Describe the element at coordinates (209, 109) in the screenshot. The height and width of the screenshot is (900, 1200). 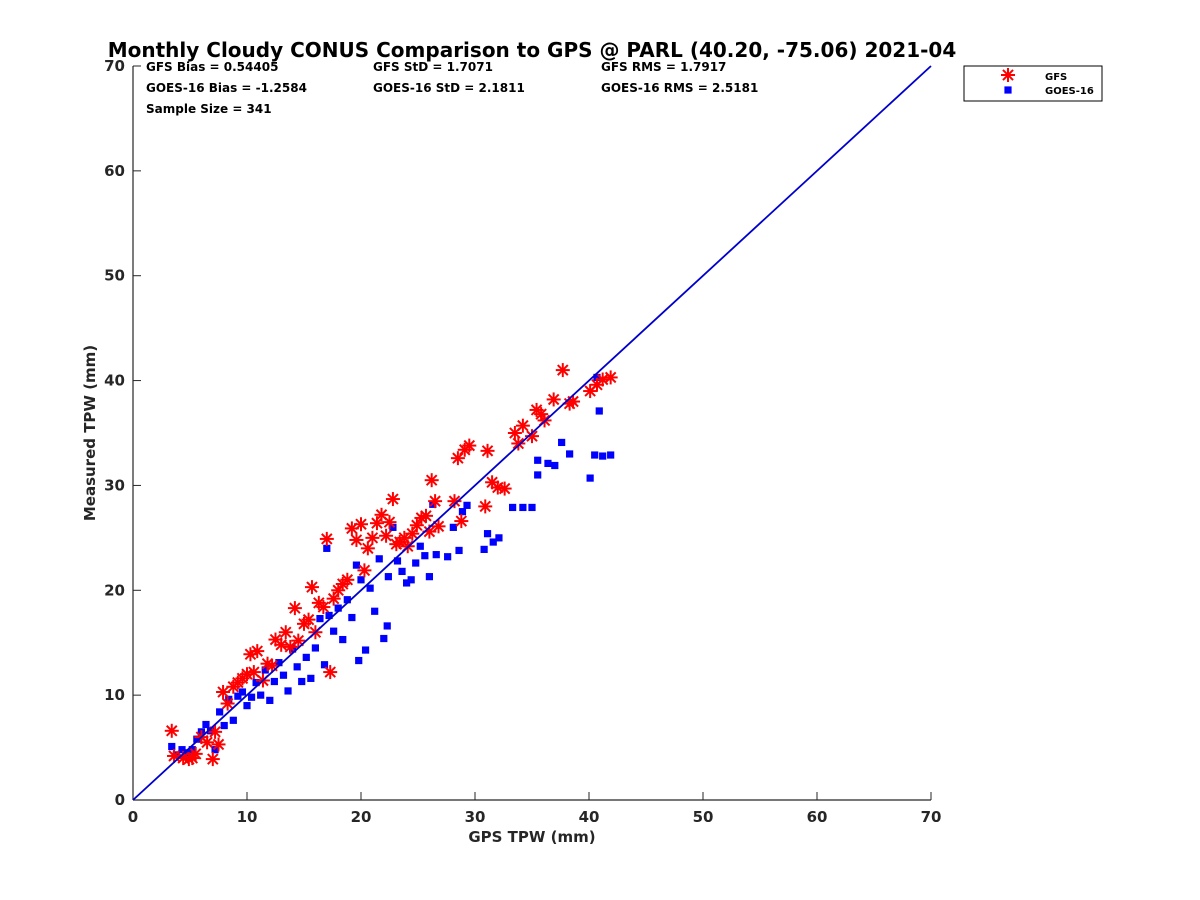
I see `stat-sample-size: Sample Size = 341` at that location.